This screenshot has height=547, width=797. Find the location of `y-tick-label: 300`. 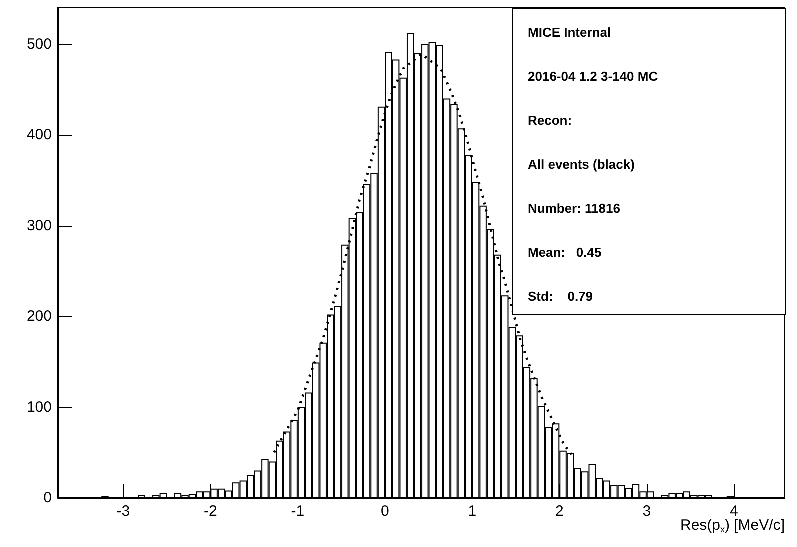

y-tick-label: 300 is located at coordinates (39, 225).